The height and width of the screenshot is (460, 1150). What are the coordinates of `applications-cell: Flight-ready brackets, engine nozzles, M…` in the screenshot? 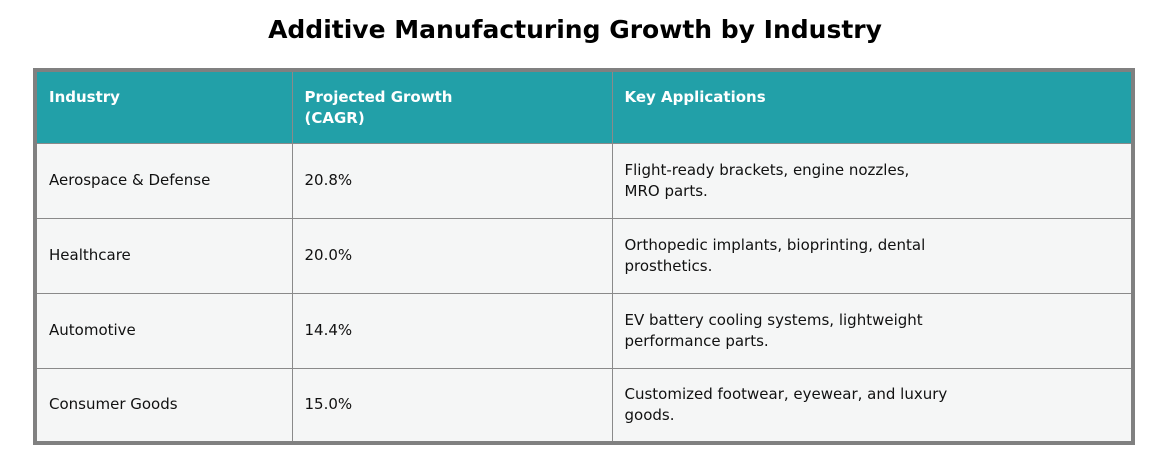 It's located at (872, 180).